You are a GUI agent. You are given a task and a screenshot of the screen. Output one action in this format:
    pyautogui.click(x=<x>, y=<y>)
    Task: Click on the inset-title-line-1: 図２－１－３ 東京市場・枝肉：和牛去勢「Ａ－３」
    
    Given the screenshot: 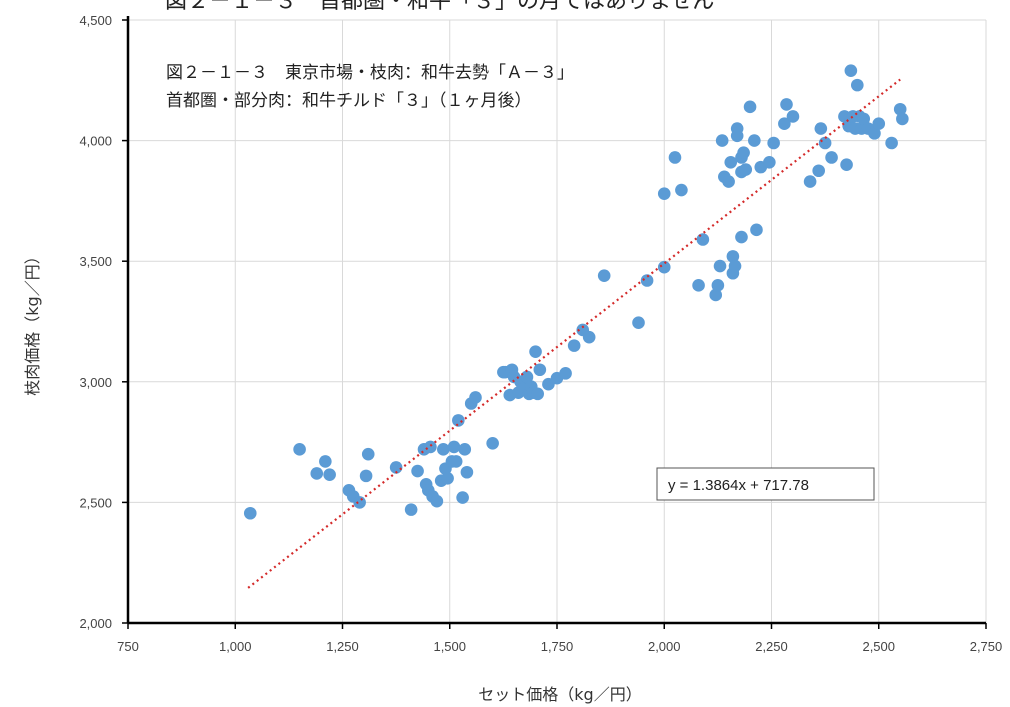 What is the action you would take?
    pyautogui.click(x=370, y=73)
    